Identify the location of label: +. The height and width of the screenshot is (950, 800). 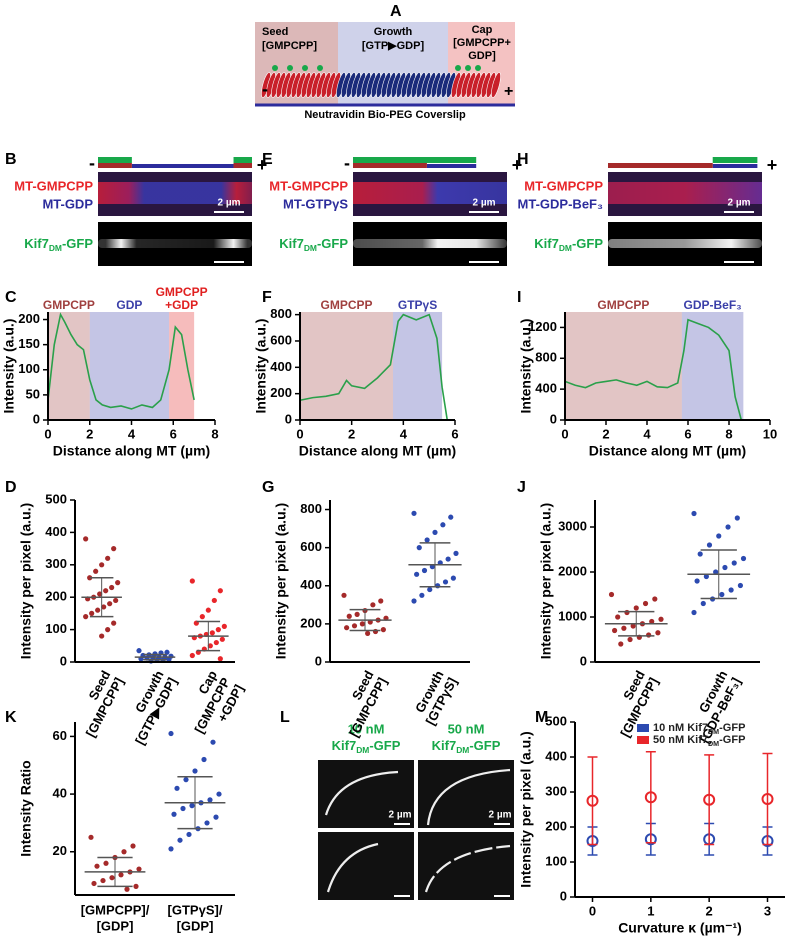
(262, 165).